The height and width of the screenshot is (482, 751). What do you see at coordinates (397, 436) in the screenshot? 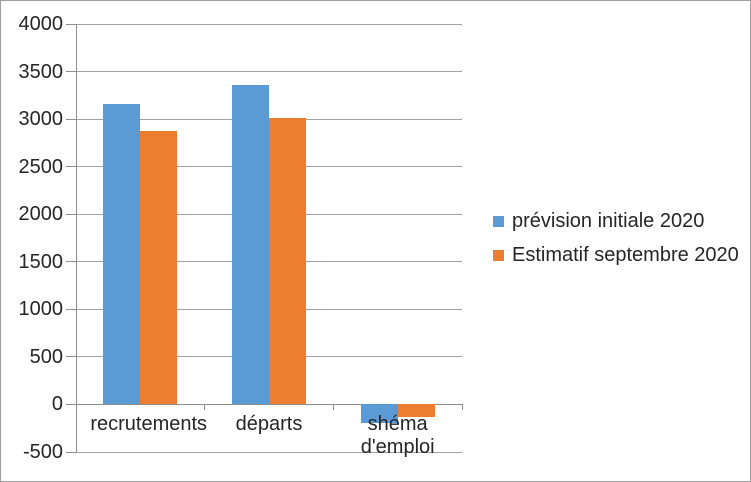
I see `category-label: shéma d'emploi` at bounding box center [397, 436].